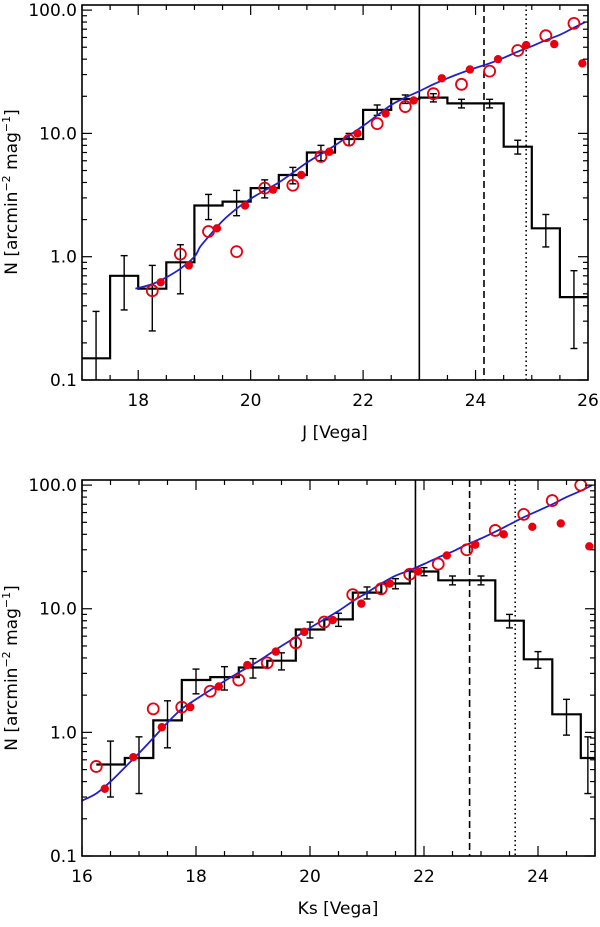 This screenshot has width=600, height=927. I want to click on panel-ks-ylabel-sup2: −1, so click(6, 600).